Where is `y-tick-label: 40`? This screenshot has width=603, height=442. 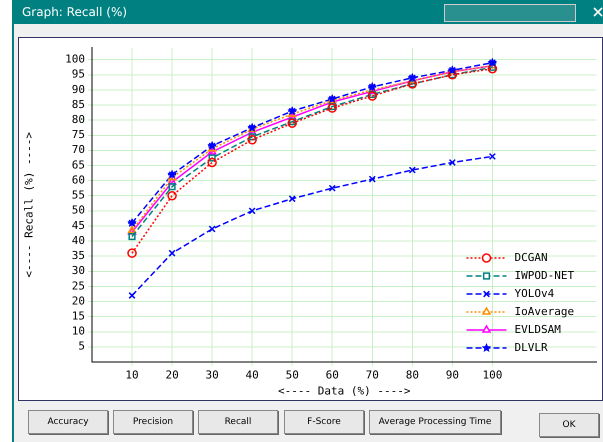
y-tick-label: 40 is located at coordinates (78, 240).